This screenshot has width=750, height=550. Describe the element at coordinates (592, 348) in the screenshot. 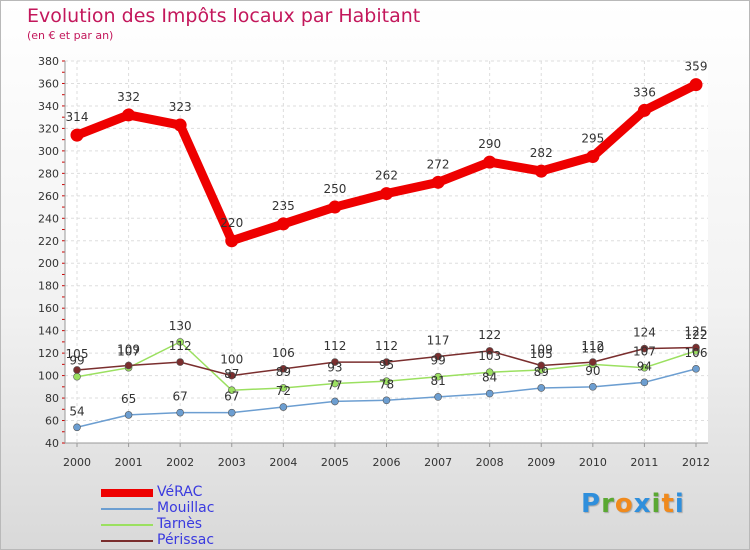

I see `data-label: 110` at that location.